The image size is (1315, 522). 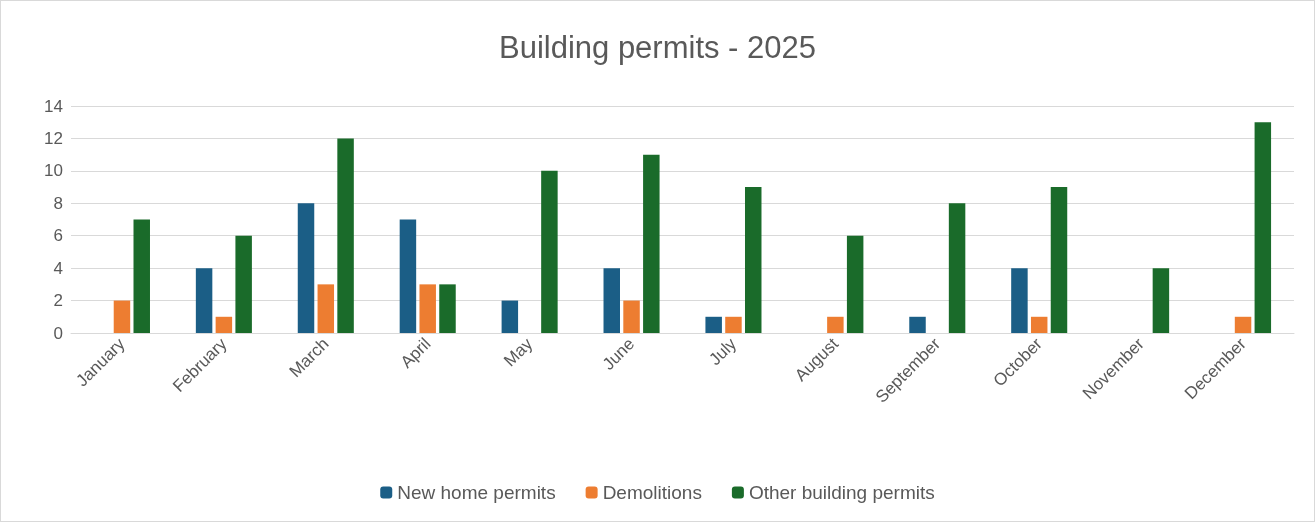 What do you see at coordinates (657, 47) in the screenshot?
I see `chart-title: Building permits - 2025` at bounding box center [657, 47].